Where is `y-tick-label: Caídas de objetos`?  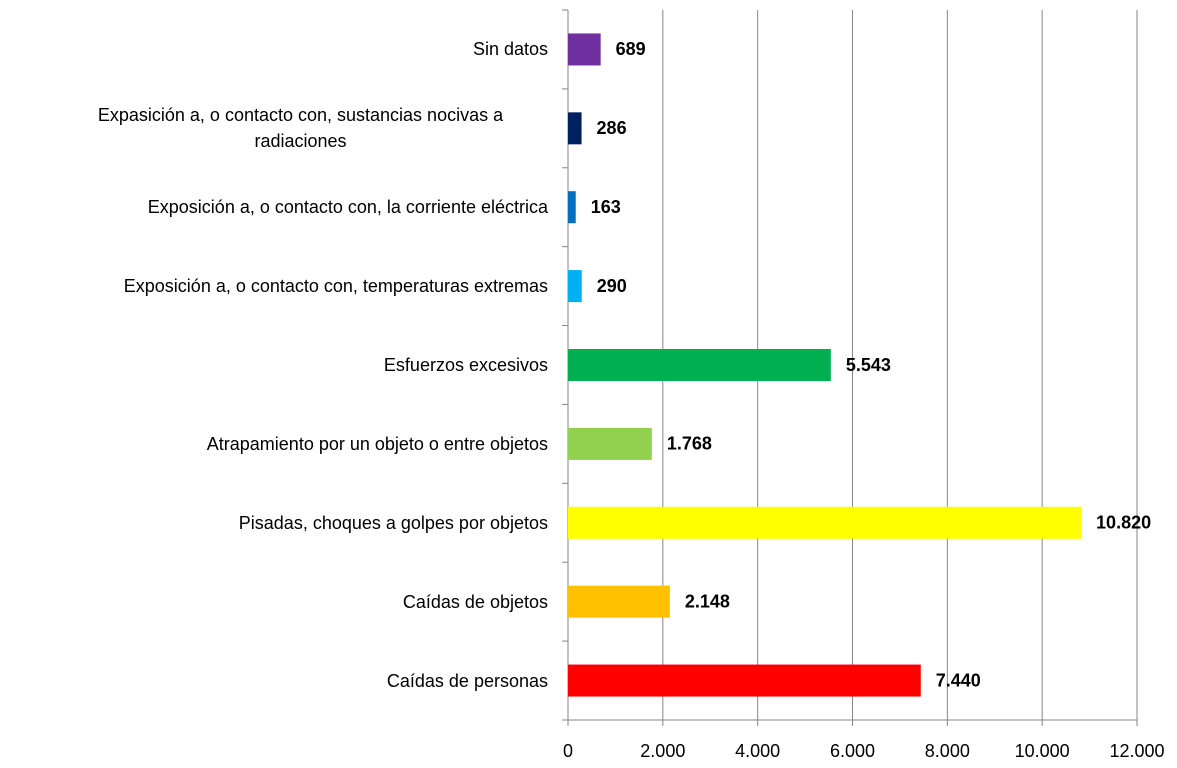
y-tick-label: Caídas de objetos is located at coordinates (475, 601).